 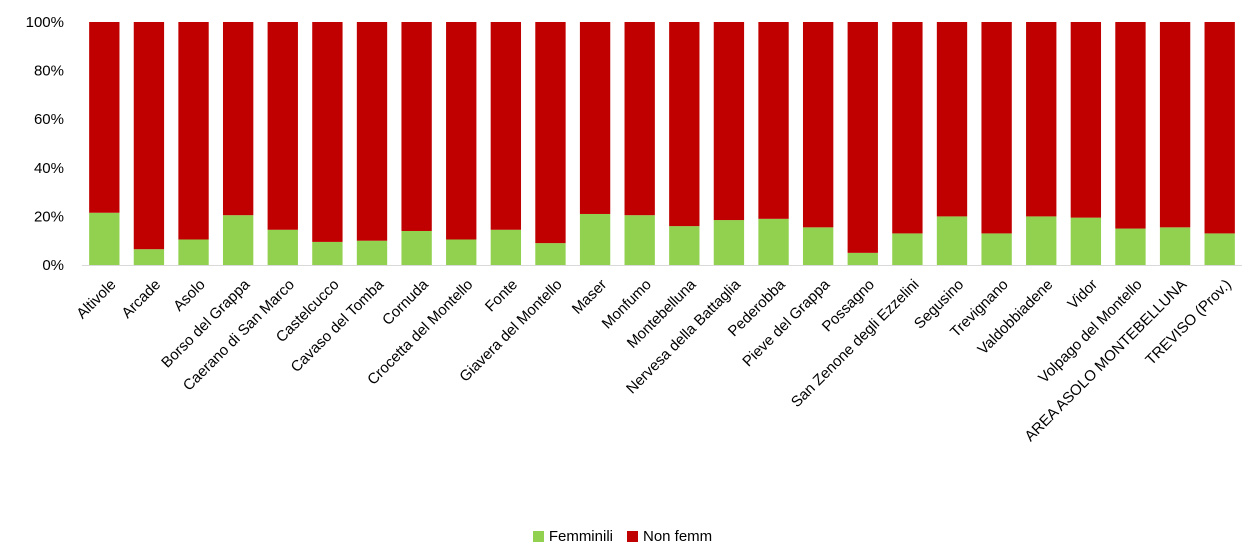 I want to click on bar-segment-non-femm-monfumo, so click(x=639, y=119).